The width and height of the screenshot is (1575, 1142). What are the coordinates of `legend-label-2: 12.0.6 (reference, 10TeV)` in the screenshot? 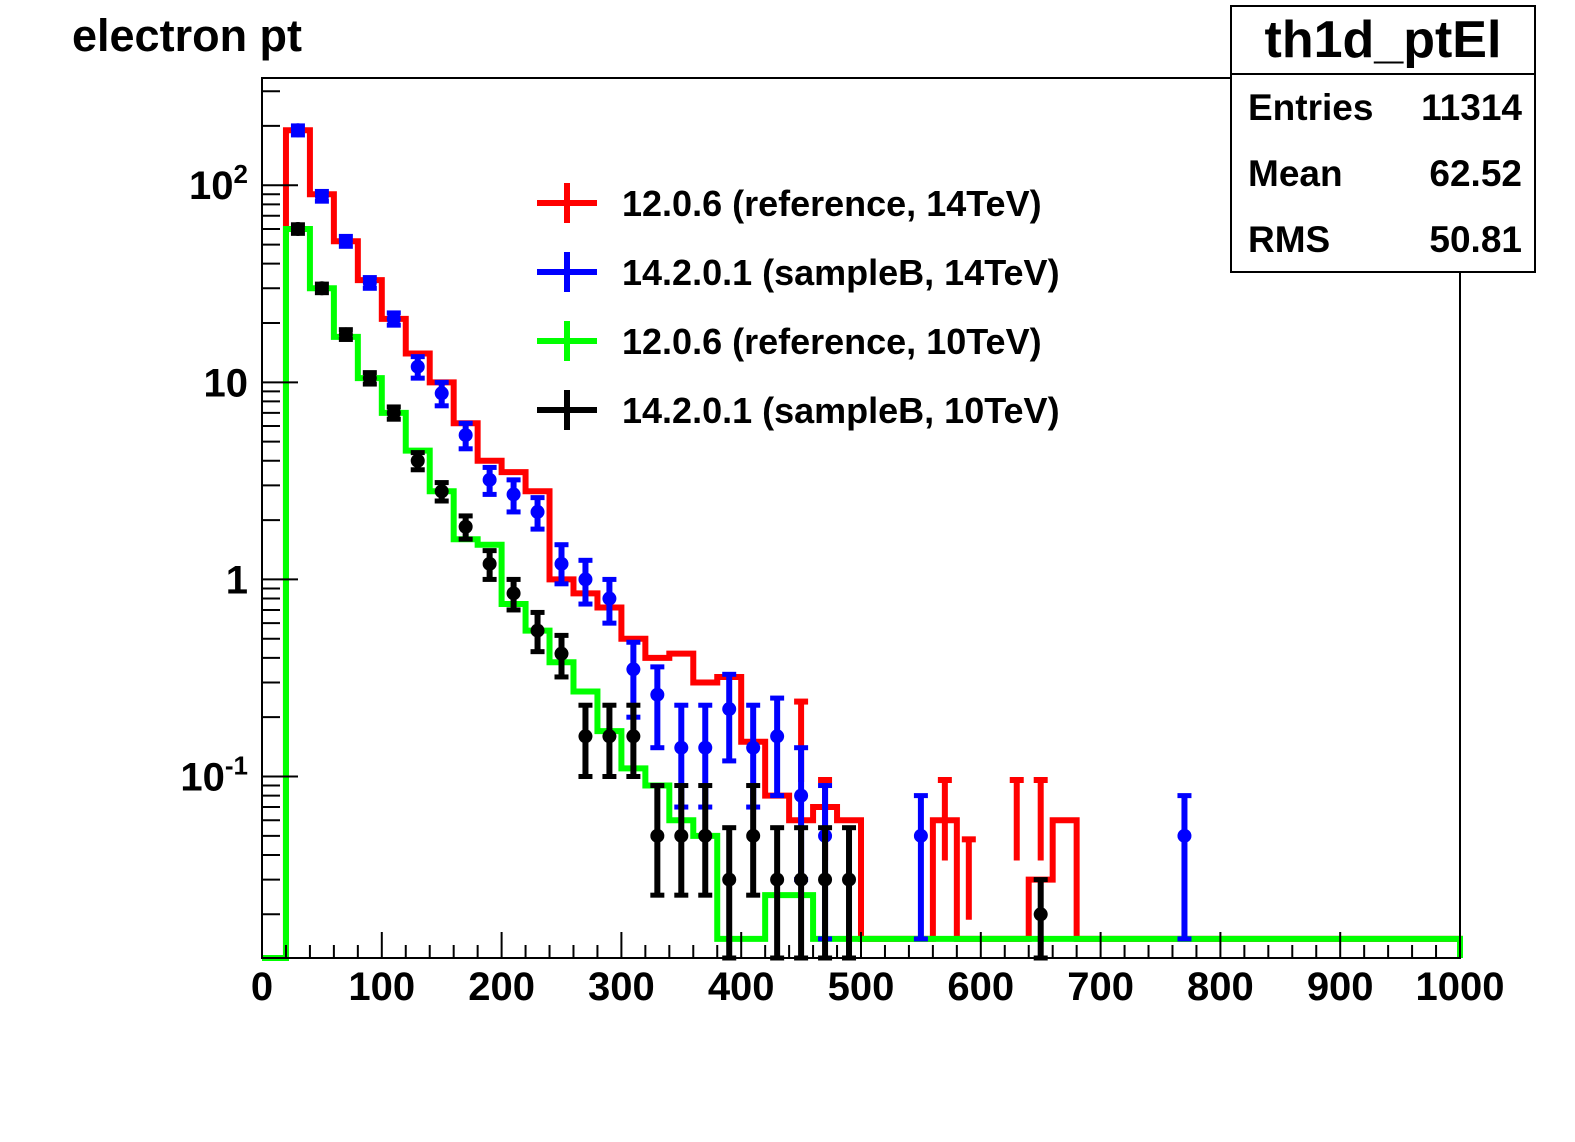 It's located at (832, 341).